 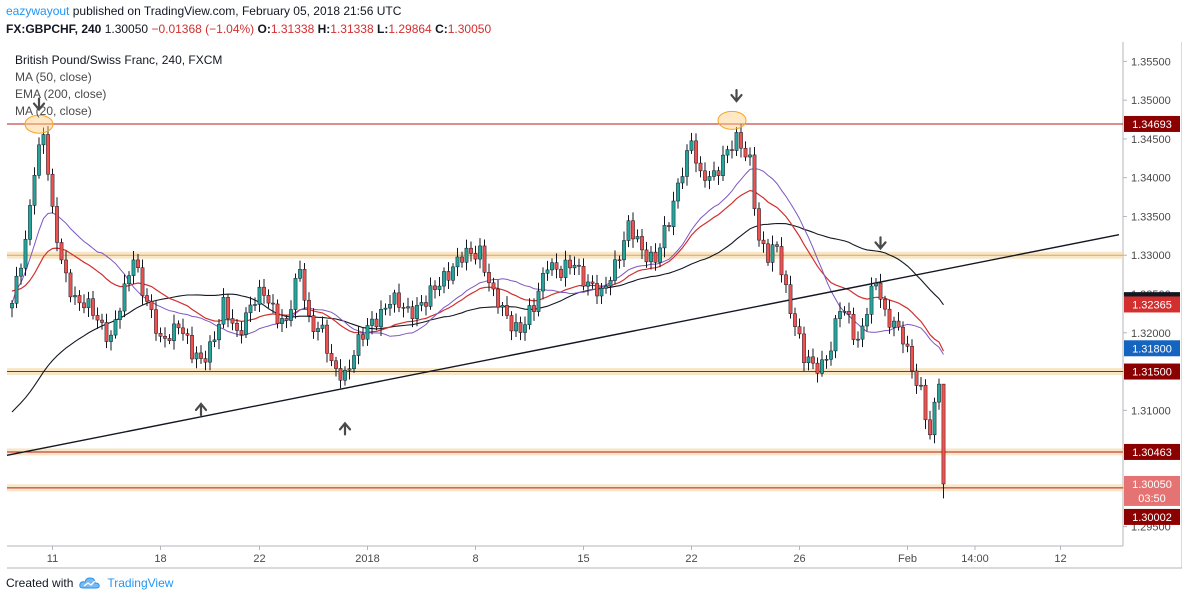 I want to click on brand-label: TradingView, so click(x=140, y=583).